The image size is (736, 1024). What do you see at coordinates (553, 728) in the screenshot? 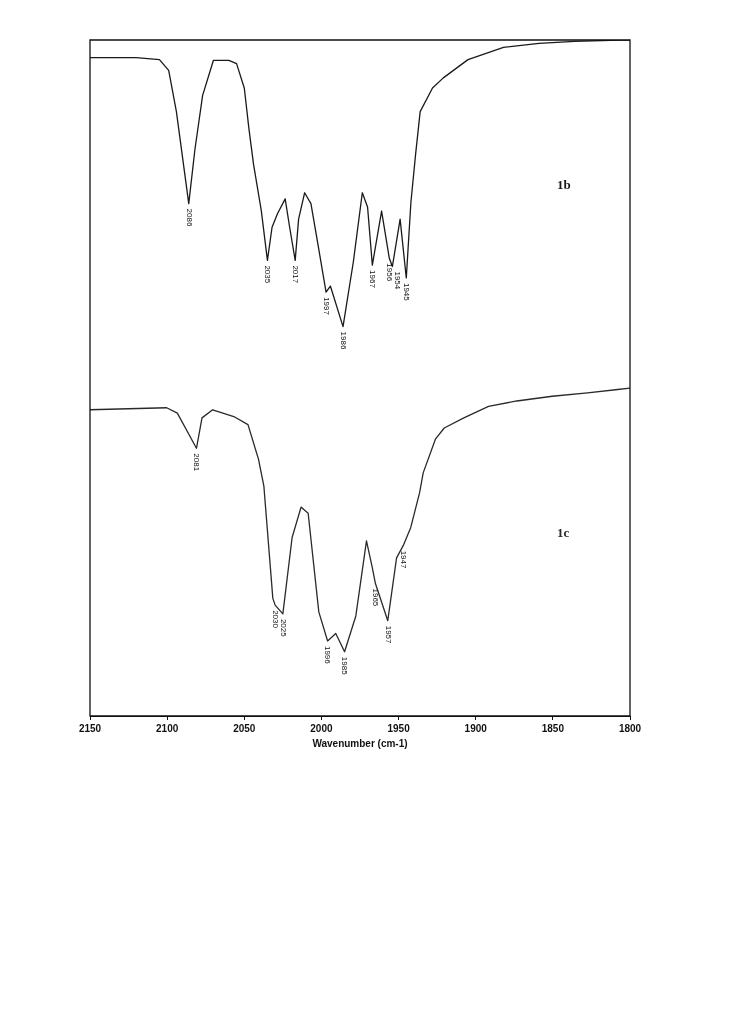
I see `x-tick-label: 1850` at bounding box center [553, 728].